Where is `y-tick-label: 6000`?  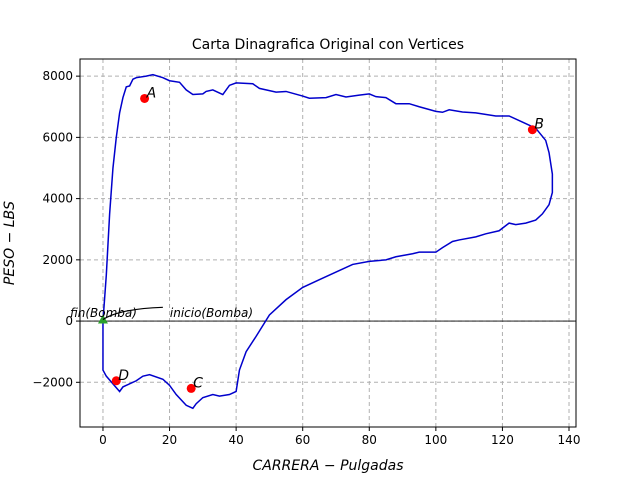
y-tick-label: 6000 is located at coordinates (57, 137).